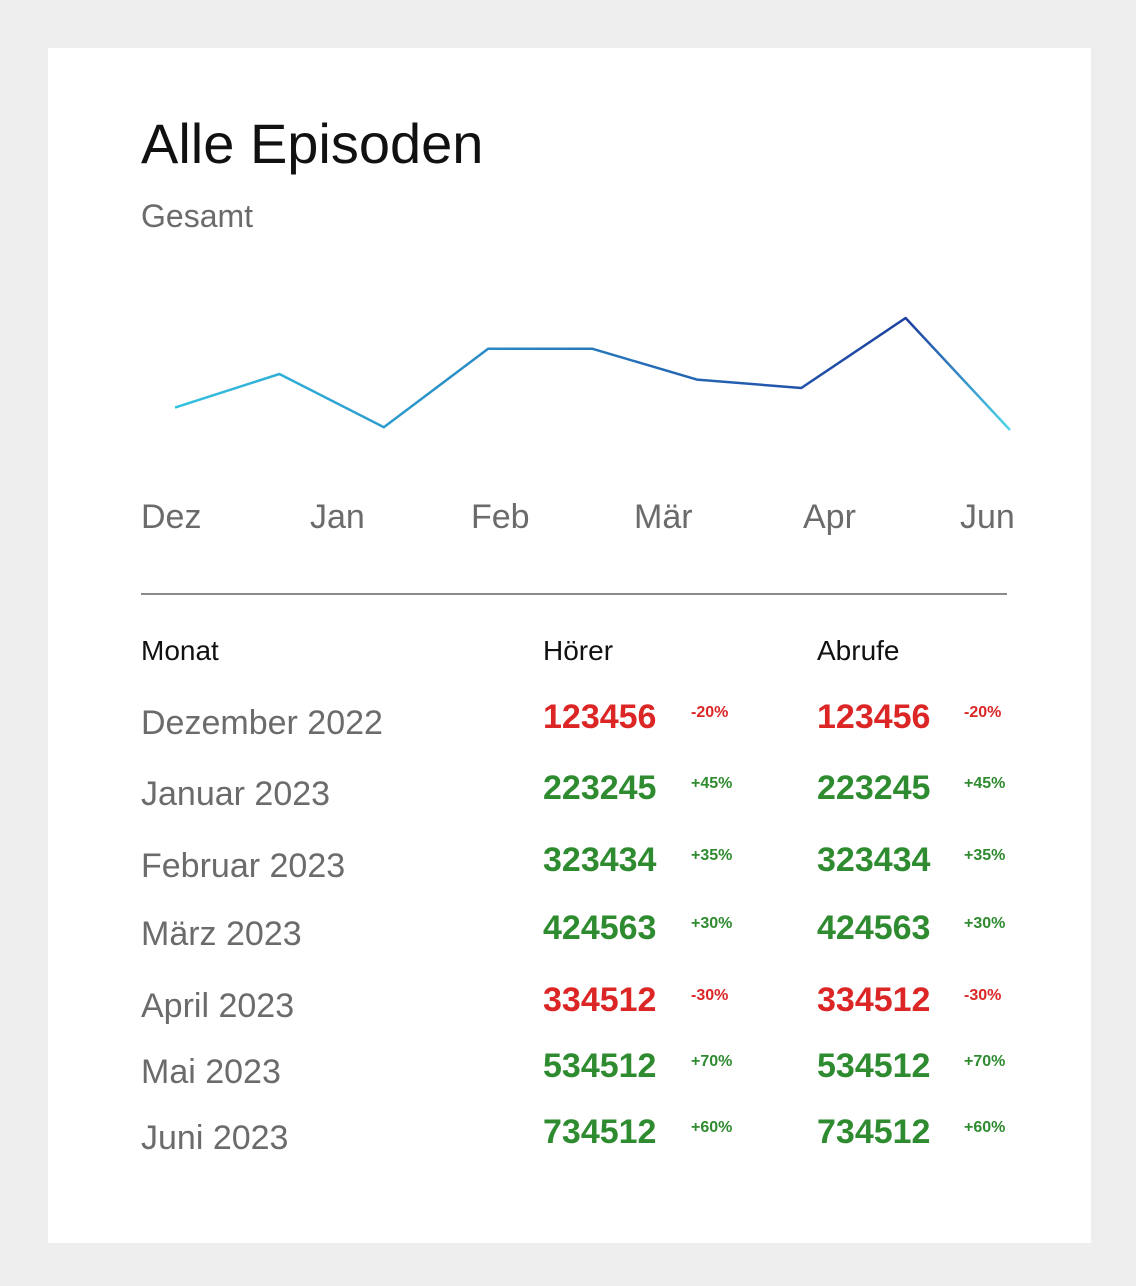 The image size is (1136, 1286). Describe the element at coordinates (663, 517) in the screenshot. I see `x-tick-label: Mär` at that location.